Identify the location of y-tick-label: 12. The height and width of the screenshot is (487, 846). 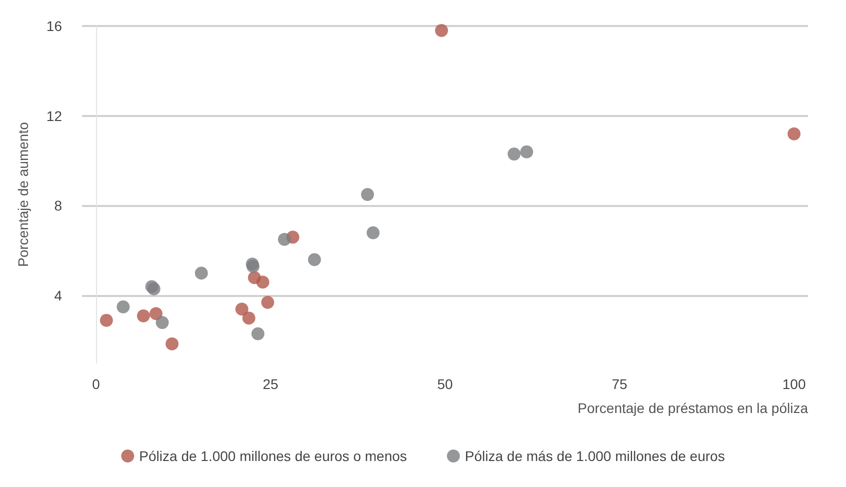
(54, 116).